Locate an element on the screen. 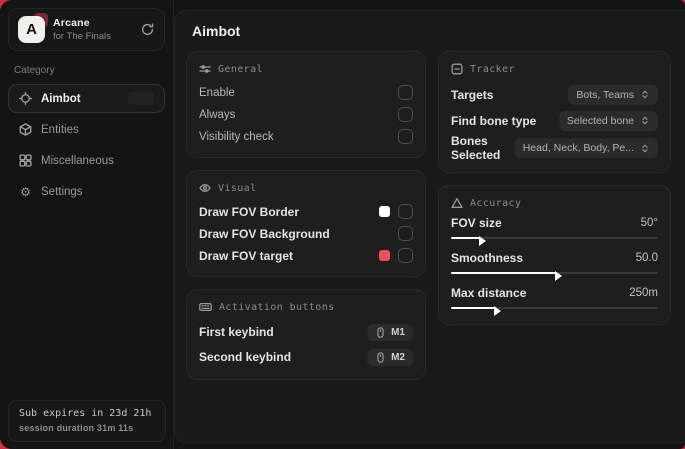 This screenshot has width=685, height=449. find-bone-type-dropdown: Selected bone is located at coordinates (608, 120).